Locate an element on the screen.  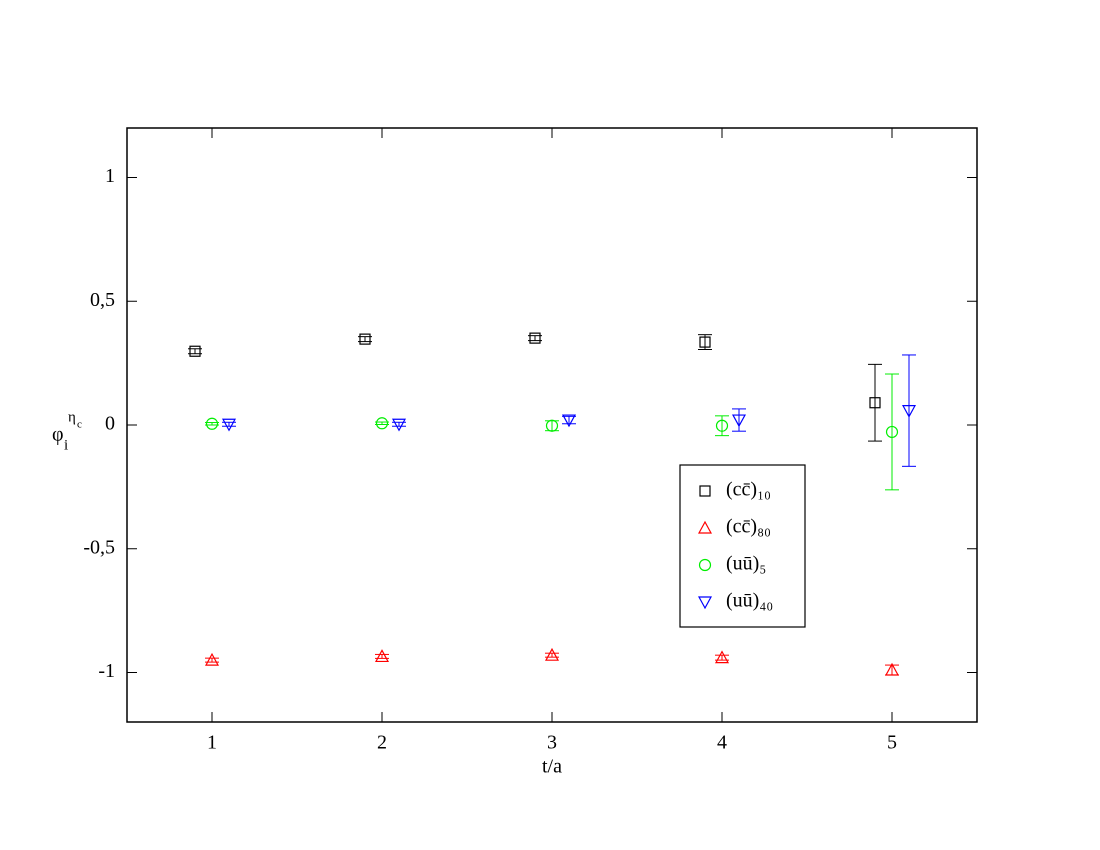
legend-entry: (cc̄)₈₀ is located at coordinates (734, 527).